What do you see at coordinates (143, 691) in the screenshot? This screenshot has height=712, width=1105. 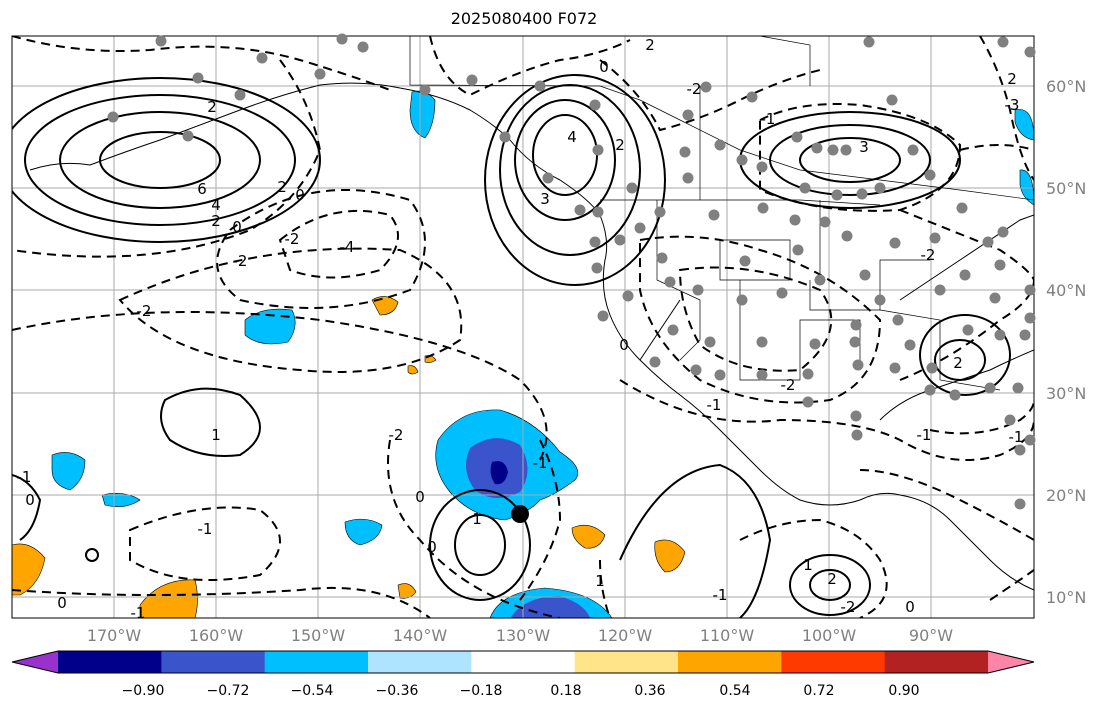 I see `colorbar-tick-label: −0.90` at bounding box center [143, 691].